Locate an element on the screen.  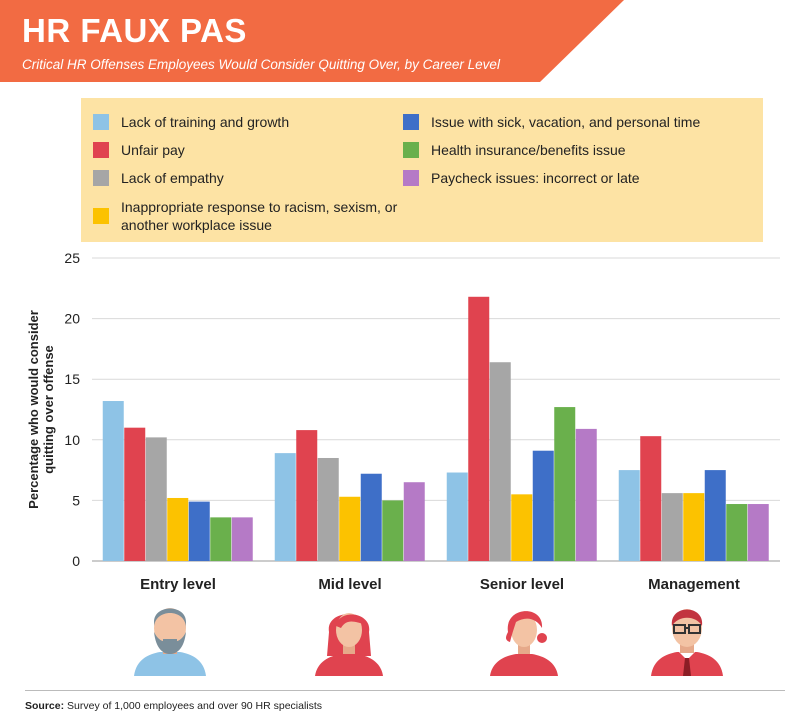
legend-item-health-insurance: Health insurance/benefits issue is located at coordinates (582, 150).